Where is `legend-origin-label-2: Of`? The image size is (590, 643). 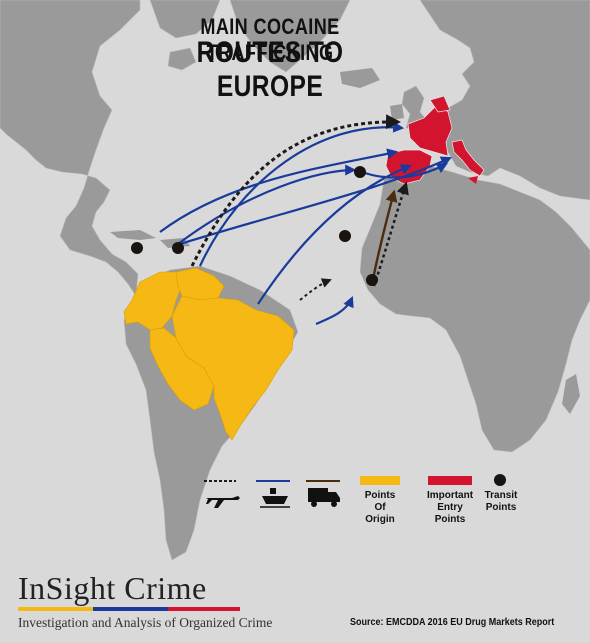
legend-origin-label-2: Of is located at coordinates (380, 507).